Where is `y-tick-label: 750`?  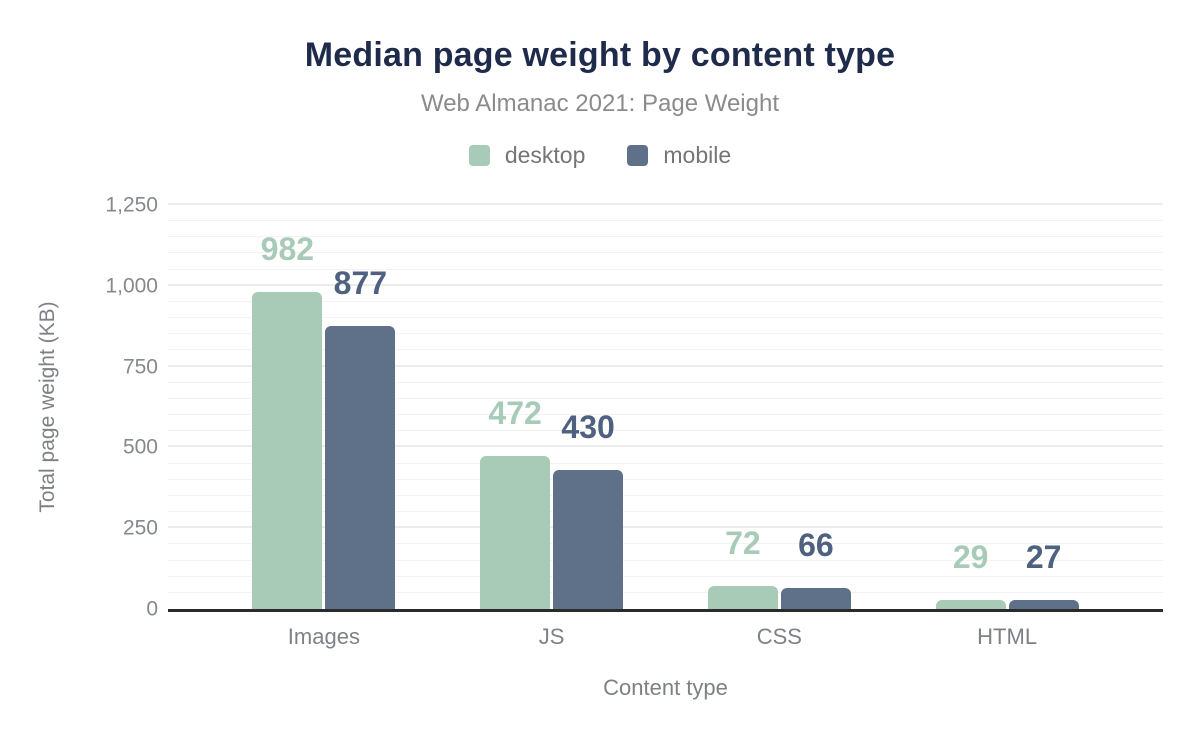
y-tick-label: 750 is located at coordinates (140, 367).